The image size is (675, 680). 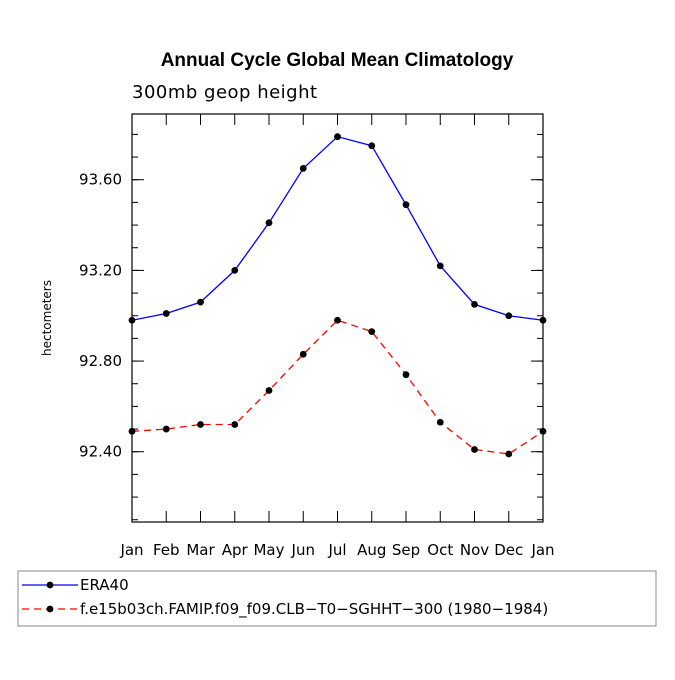 I want to click on x-tick-label: Jun, so click(x=303, y=550).